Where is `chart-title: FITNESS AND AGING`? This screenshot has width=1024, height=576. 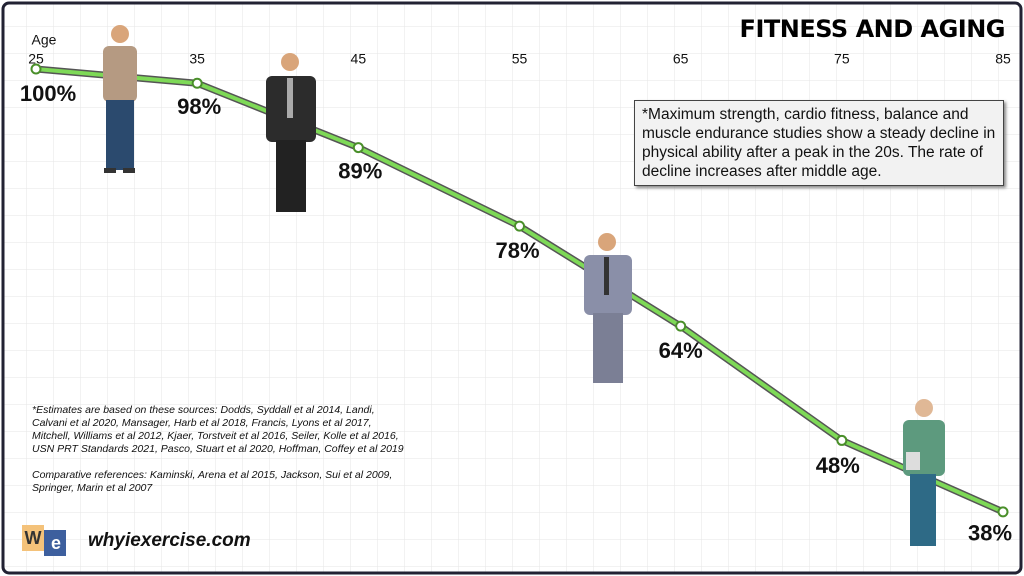 chart-title: FITNESS AND AGING is located at coordinates (872, 29).